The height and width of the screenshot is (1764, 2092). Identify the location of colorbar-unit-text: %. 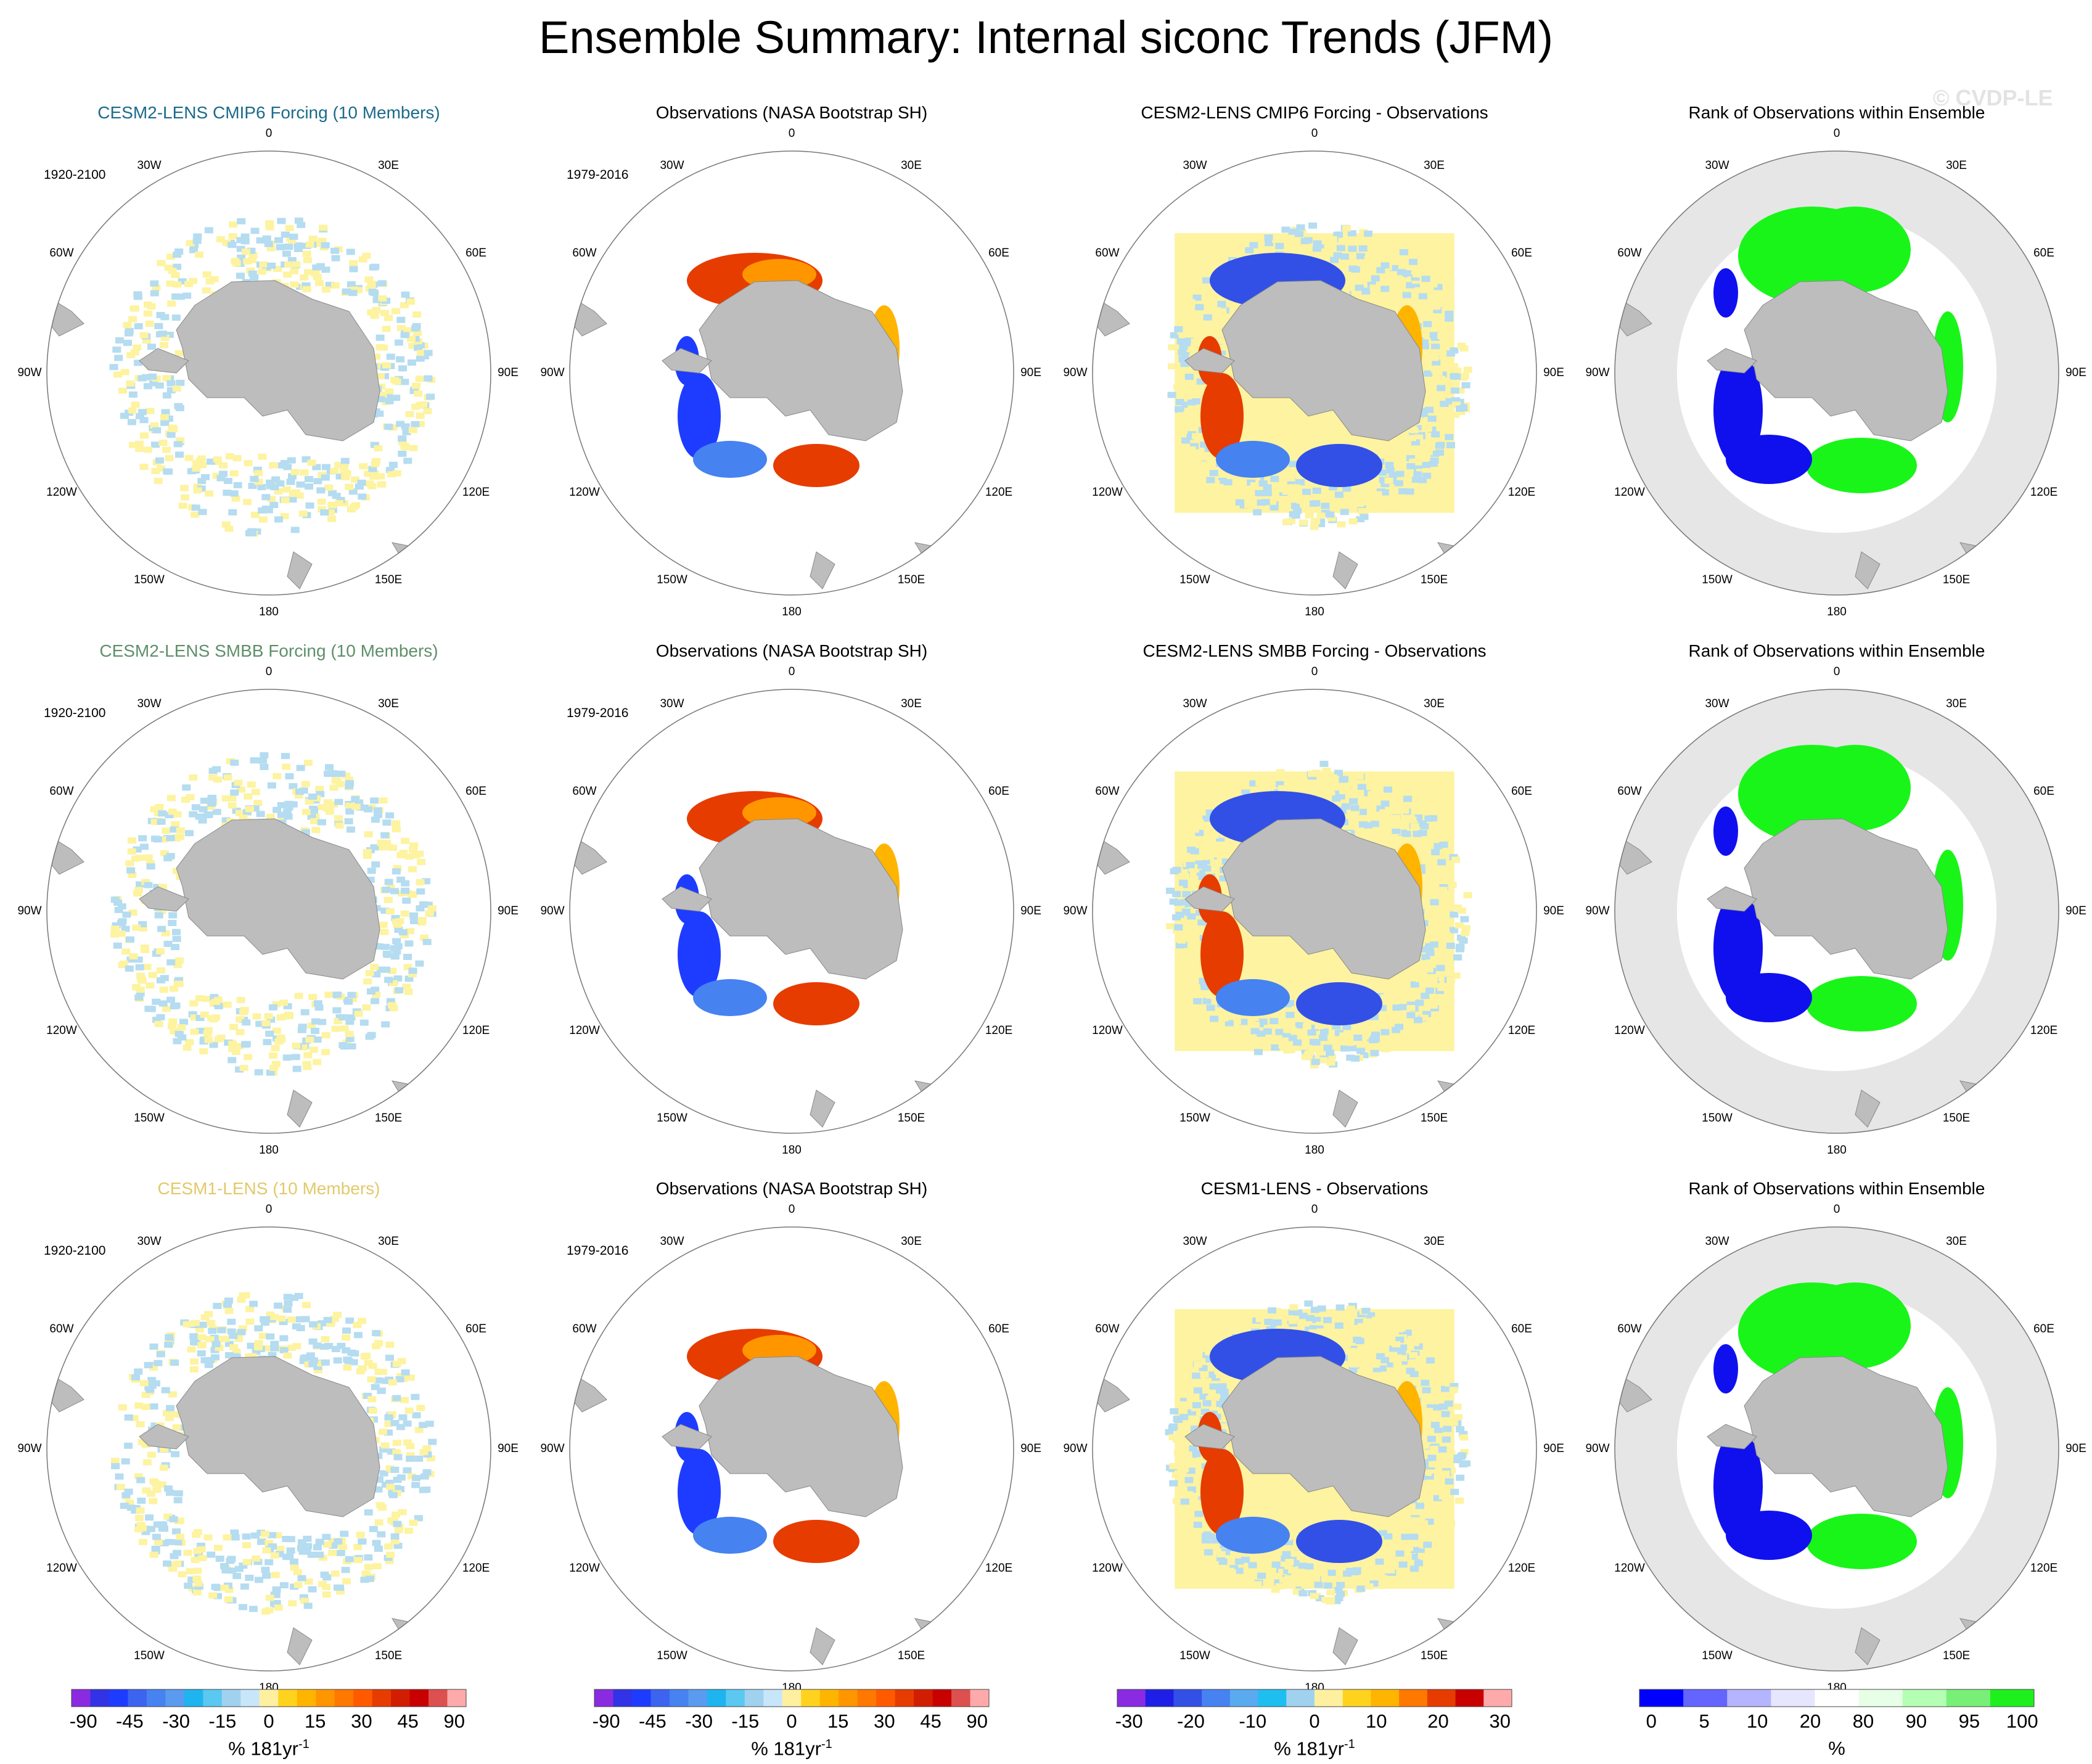
(1837, 1748).